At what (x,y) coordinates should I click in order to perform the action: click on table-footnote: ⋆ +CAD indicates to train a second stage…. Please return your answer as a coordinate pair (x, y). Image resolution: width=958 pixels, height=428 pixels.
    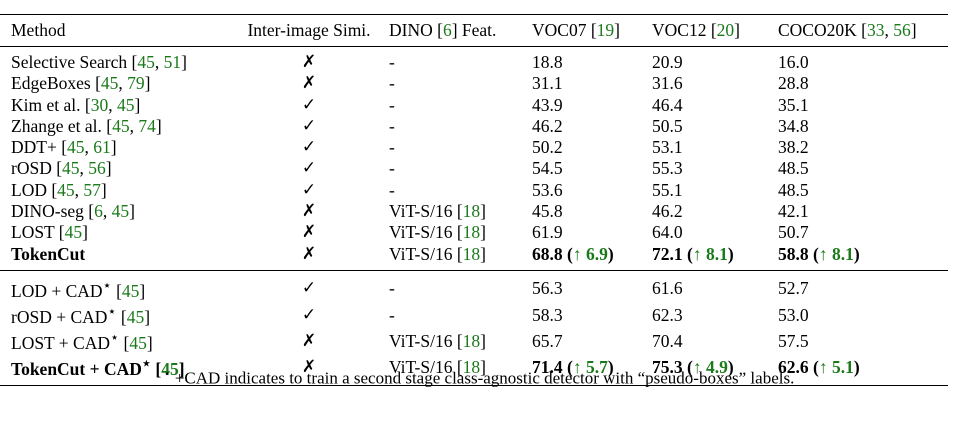
    Looking at the image, I should click on (479, 378).